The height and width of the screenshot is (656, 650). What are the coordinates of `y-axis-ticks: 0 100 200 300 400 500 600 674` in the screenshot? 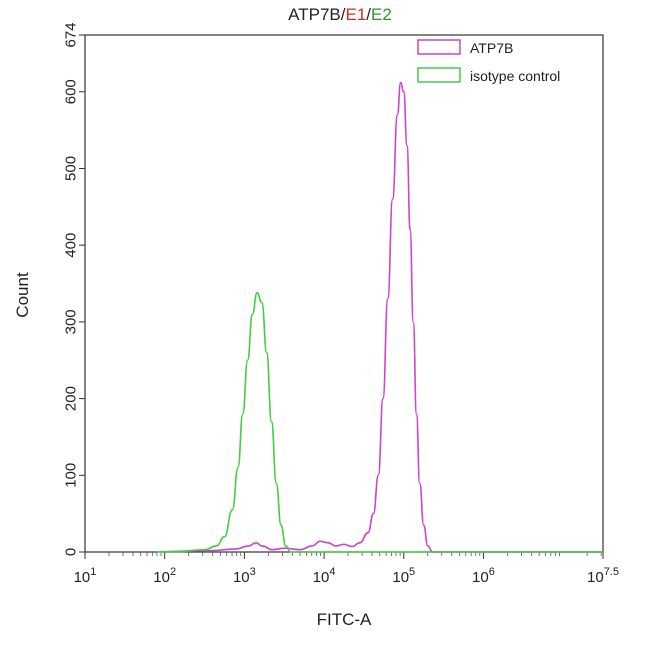 It's located at (74, 289).